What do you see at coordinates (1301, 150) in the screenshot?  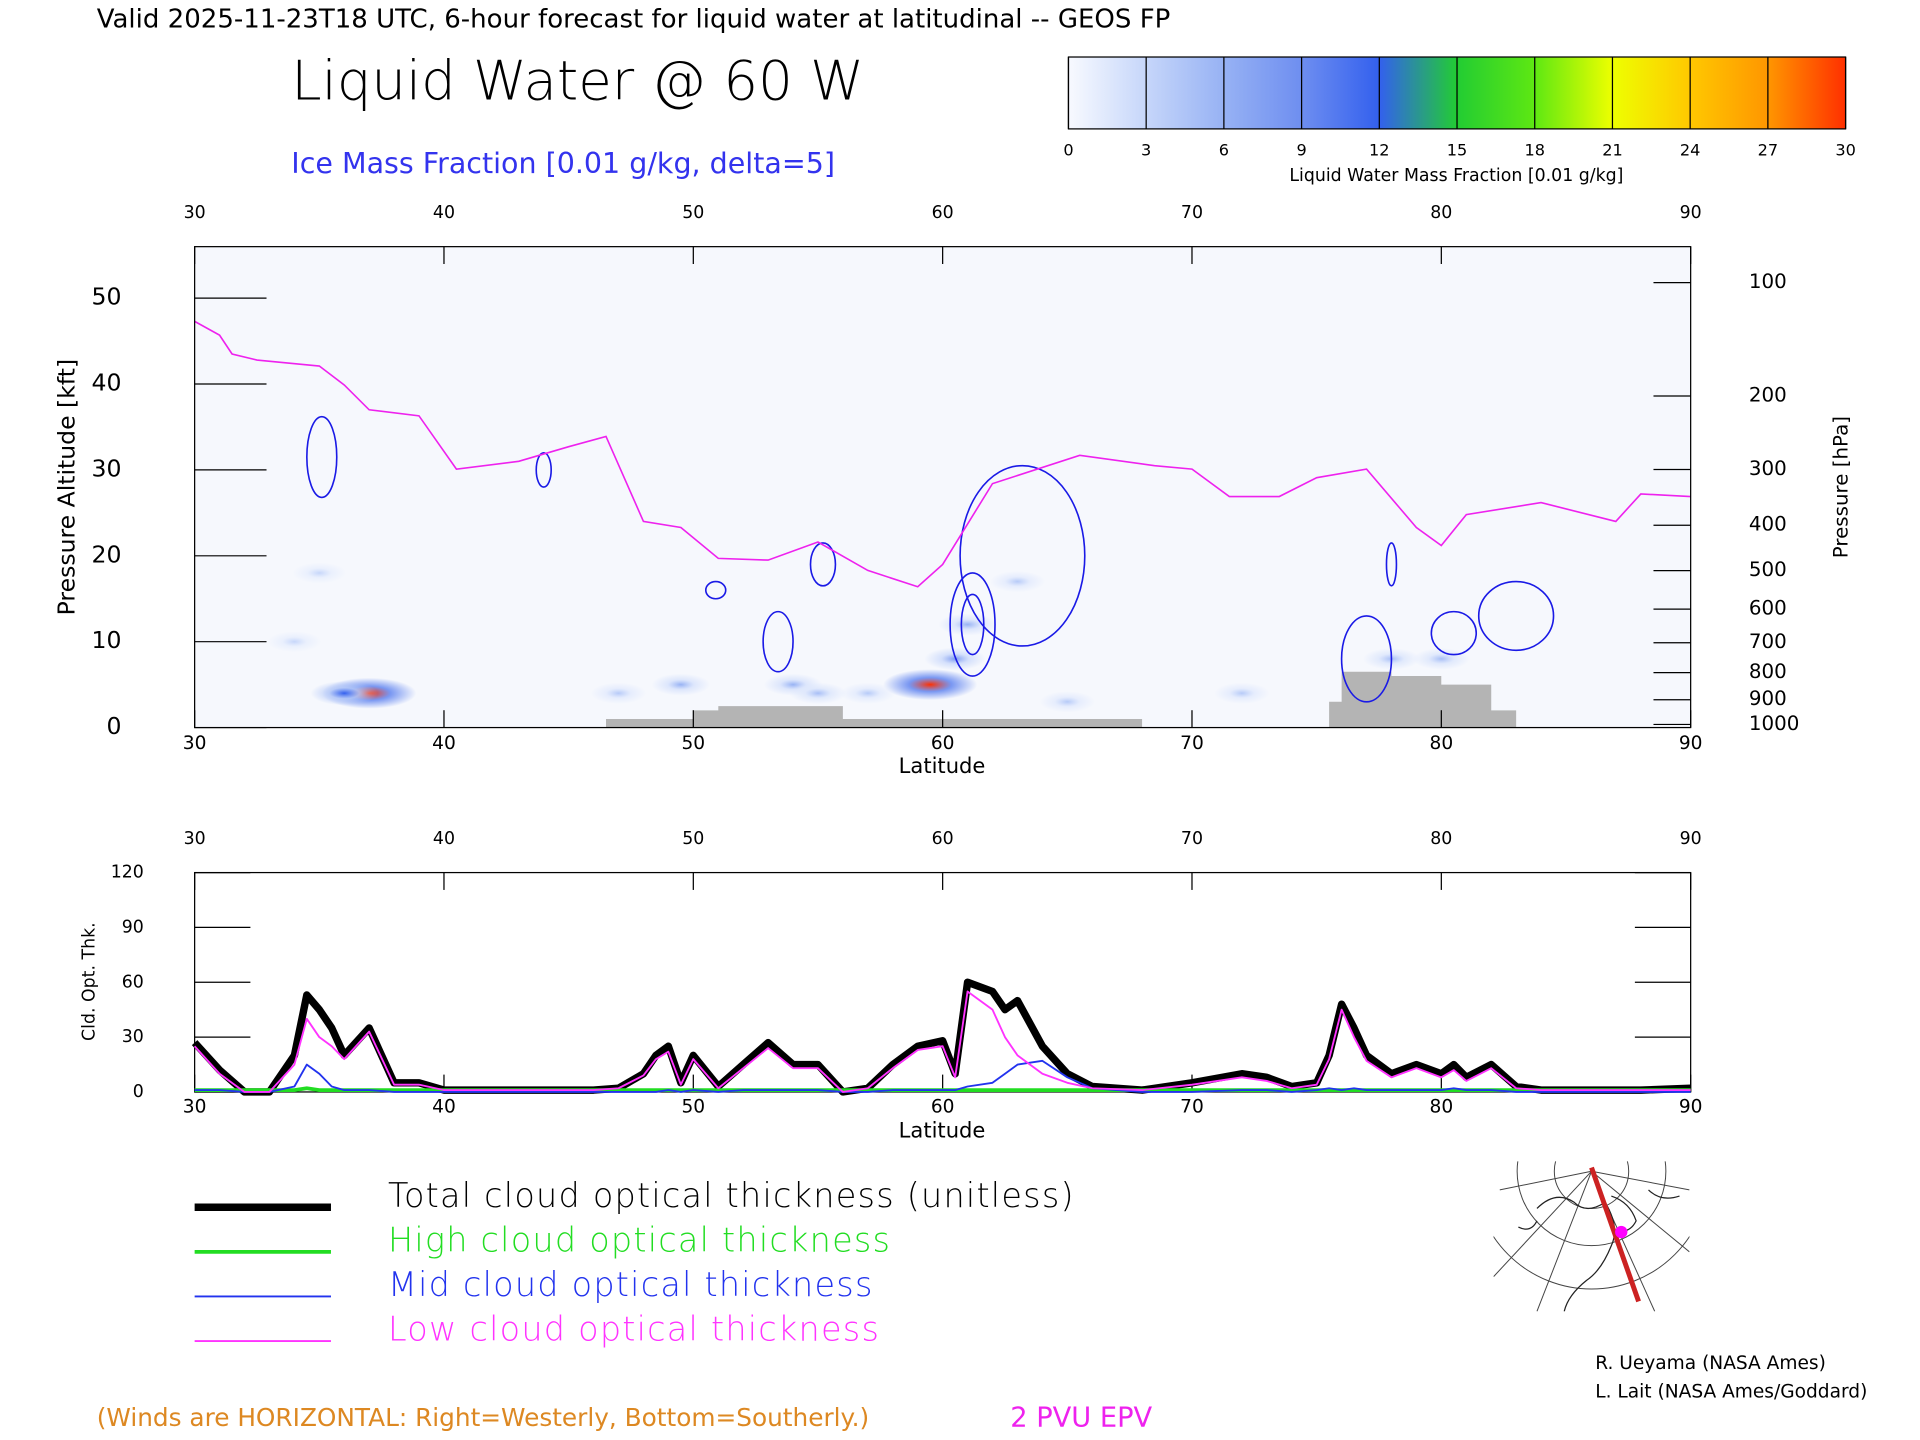 I see `colorbar-tick-label: 9` at bounding box center [1301, 150].